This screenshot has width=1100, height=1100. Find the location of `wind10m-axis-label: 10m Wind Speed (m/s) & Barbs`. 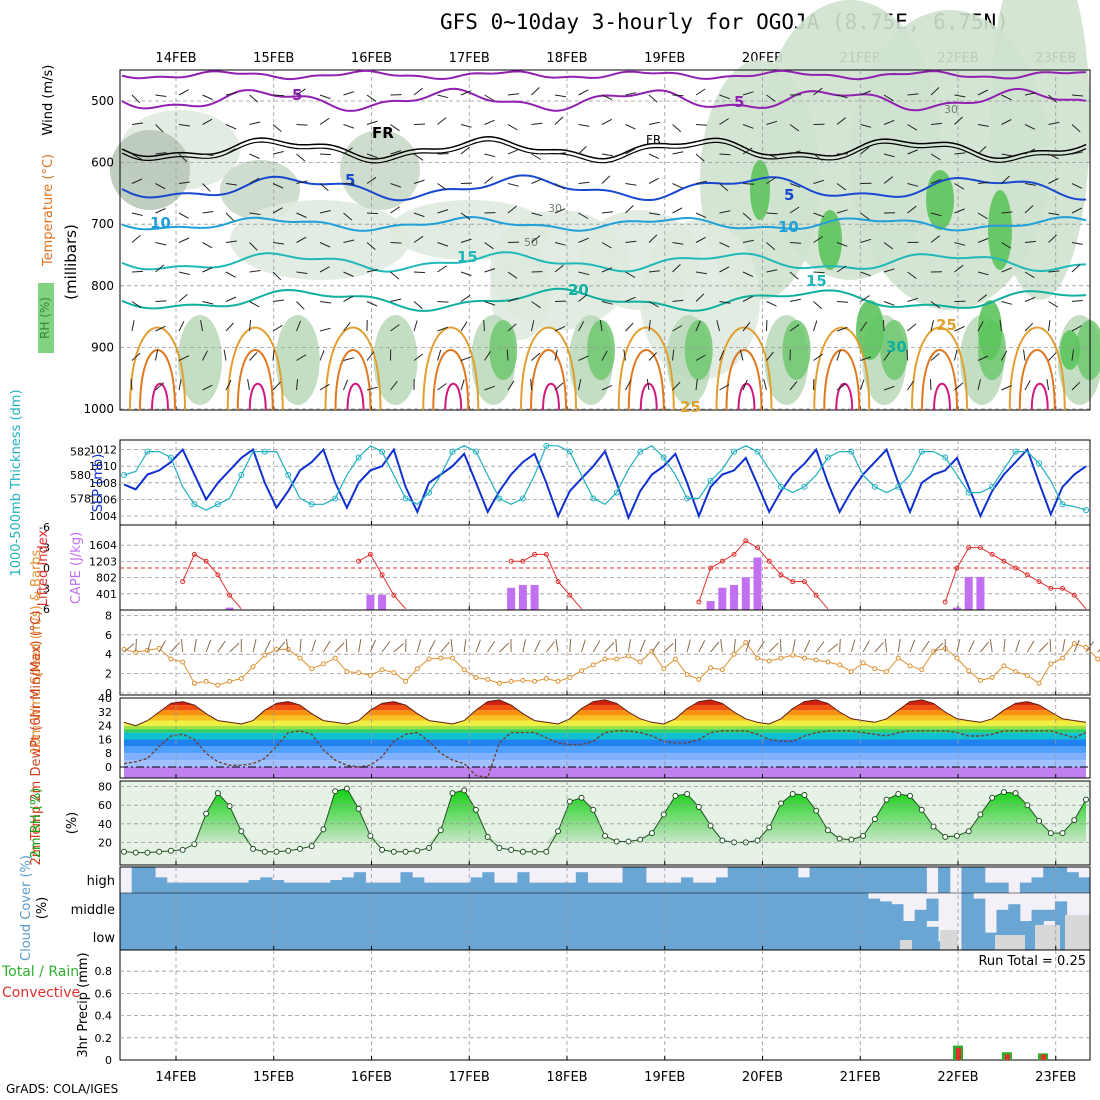

wind10m-axis-label: 10m Wind Speed (m/s) & Barbs is located at coordinates (36, 651).